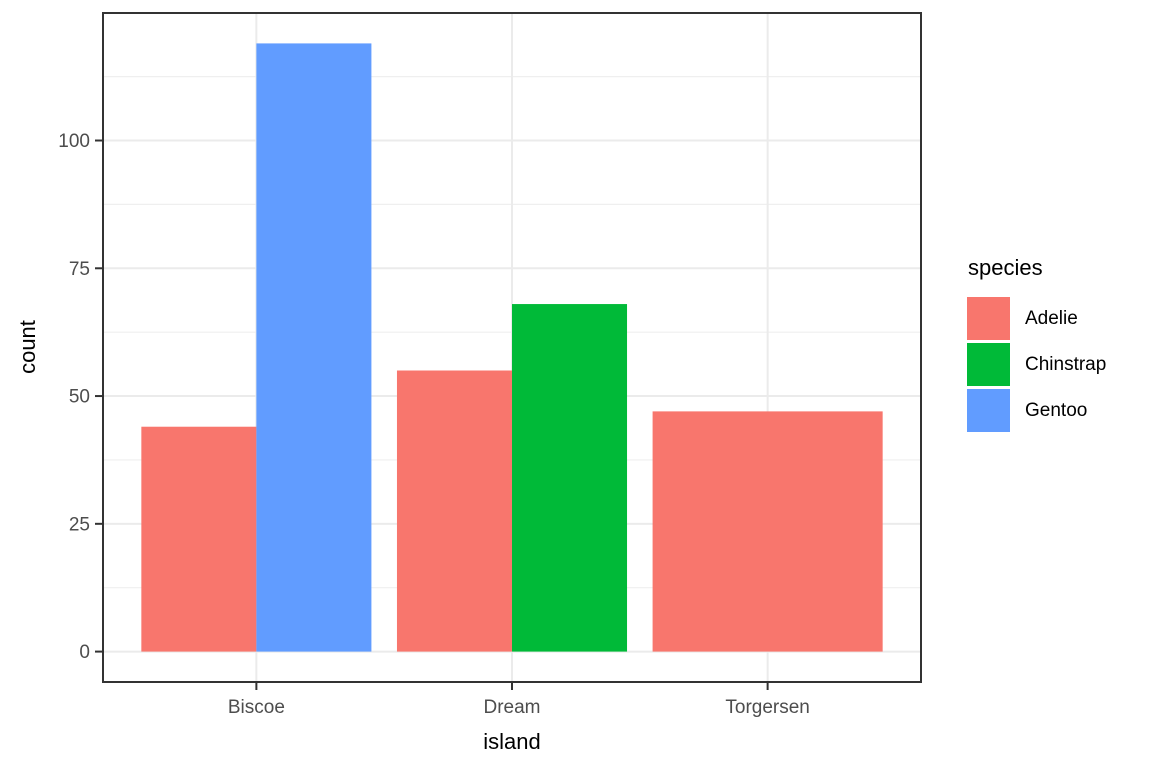  Describe the element at coordinates (27, 347) in the screenshot. I see `y-axis-title: count` at that location.